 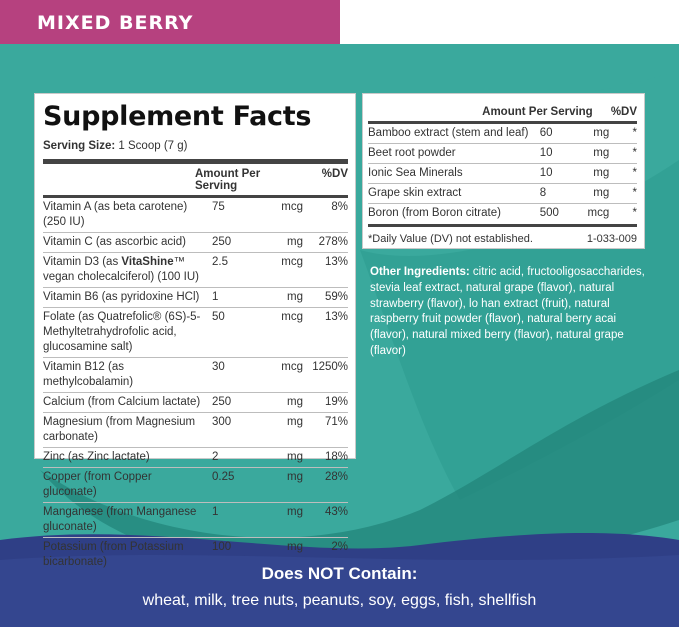 What do you see at coordinates (222, 242) in the screenshot?
I see `amount-value: 250` at bounding box center [222, 242].